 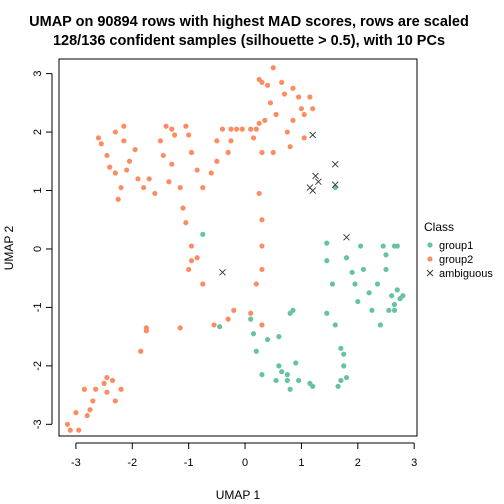 I want to click on legend-label-group2: group2, so click(x=456, y=260).